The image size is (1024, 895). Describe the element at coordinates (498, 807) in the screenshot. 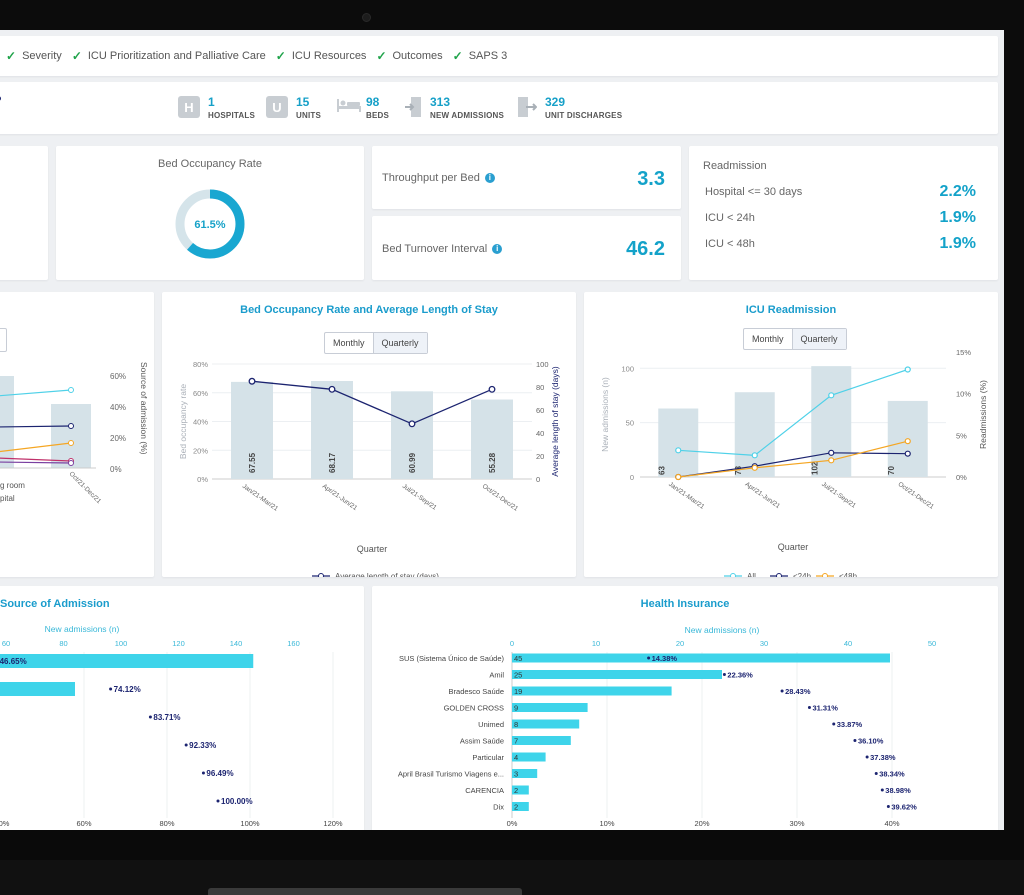

I see `chart-category-label: Dix` at that location.